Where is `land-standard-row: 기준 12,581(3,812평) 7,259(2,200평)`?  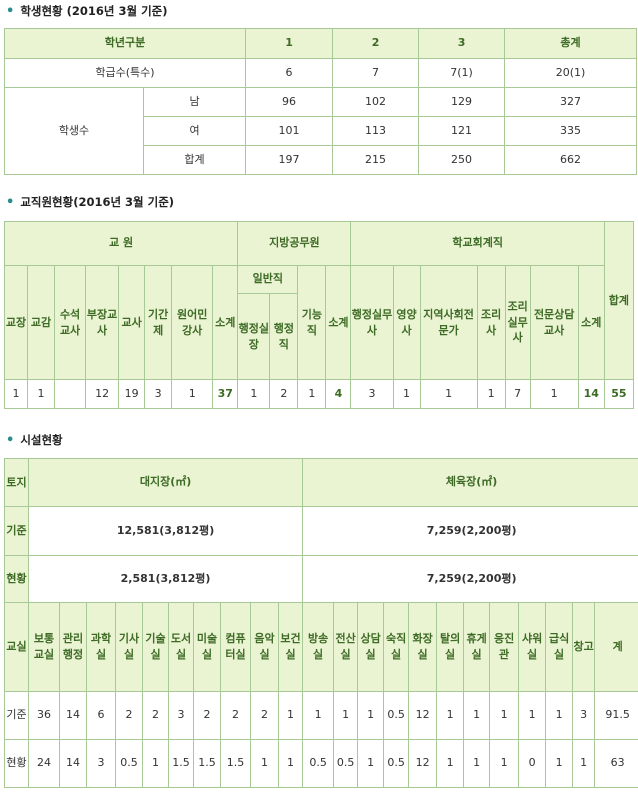
land-standard-row: 기준 12,581(3,812평) 7,259(2,200평) is located at coordinates (321, 531).